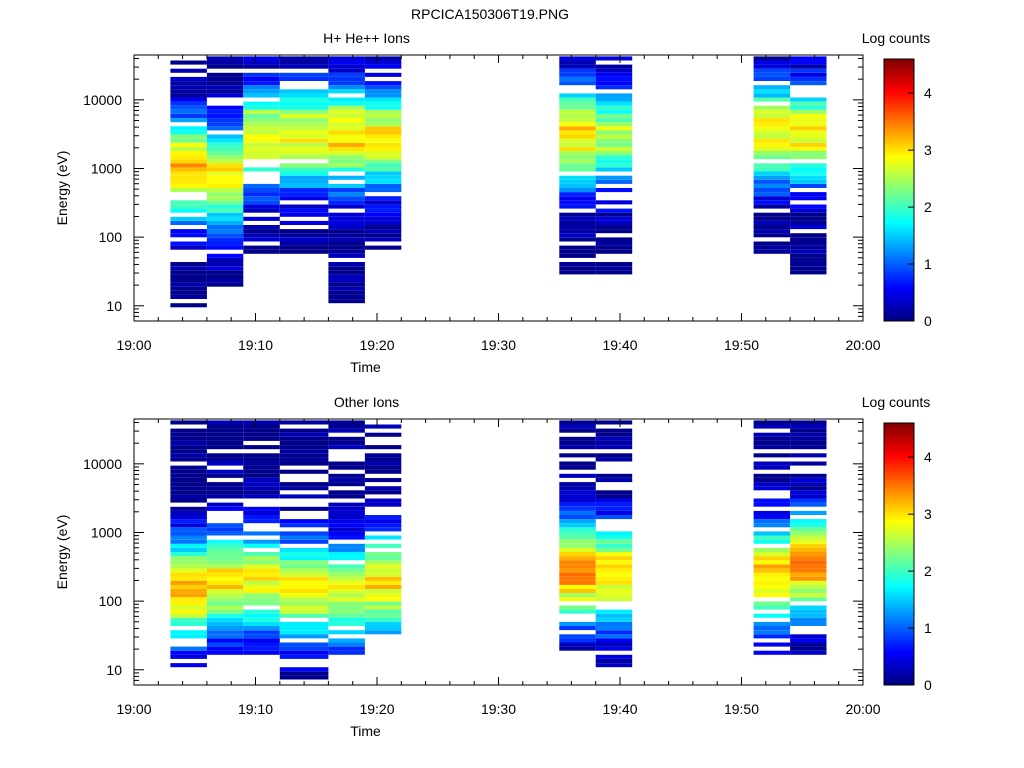  Describe the element at coordinates (741, 345) in the screenshot. I see `x-tick-label: 19:50` at that location.